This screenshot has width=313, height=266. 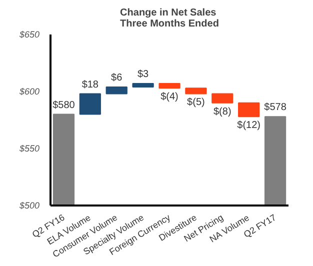 What do you see at coordinates (143, 74) in the screenshot?
I see `data-label: $3` at bounding box center [143, 74].